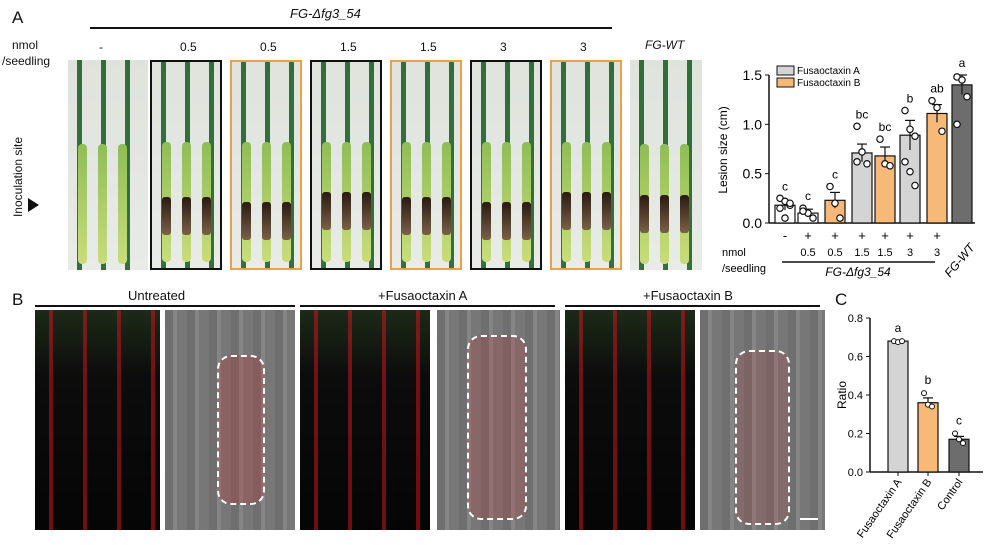  I want to click on legend-label: Fusaoctaxin B, so click(829, 83).